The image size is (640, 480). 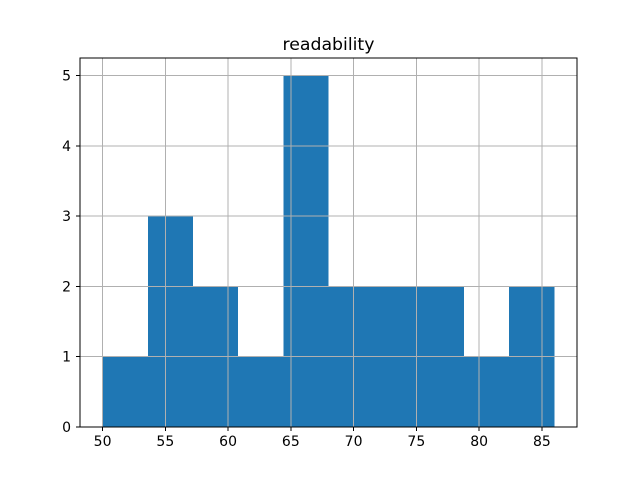 What do you see at coordinates (66, 77) in the screenshot?
I see `y-tick-label: 5` at bounding box center [66, 77].